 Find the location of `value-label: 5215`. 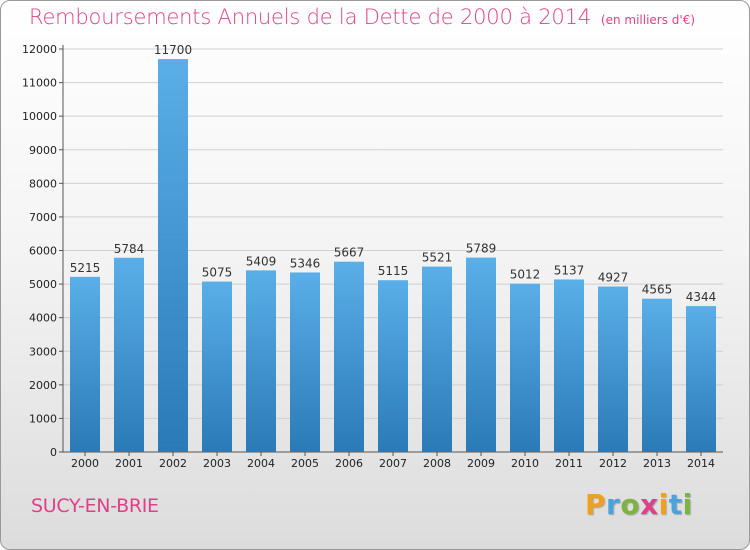

value-label: 5215 is located at coordinates (85, 268).